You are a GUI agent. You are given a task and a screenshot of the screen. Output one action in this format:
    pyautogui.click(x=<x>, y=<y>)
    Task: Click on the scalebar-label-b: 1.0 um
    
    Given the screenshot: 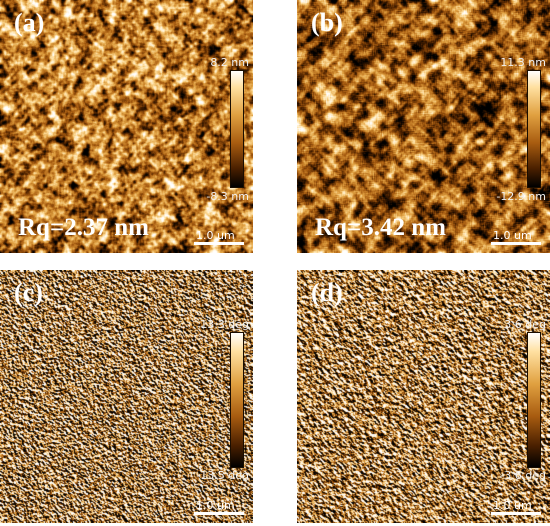 What is the action you would take?
    pyautogui.click(x=512, y=235)
    